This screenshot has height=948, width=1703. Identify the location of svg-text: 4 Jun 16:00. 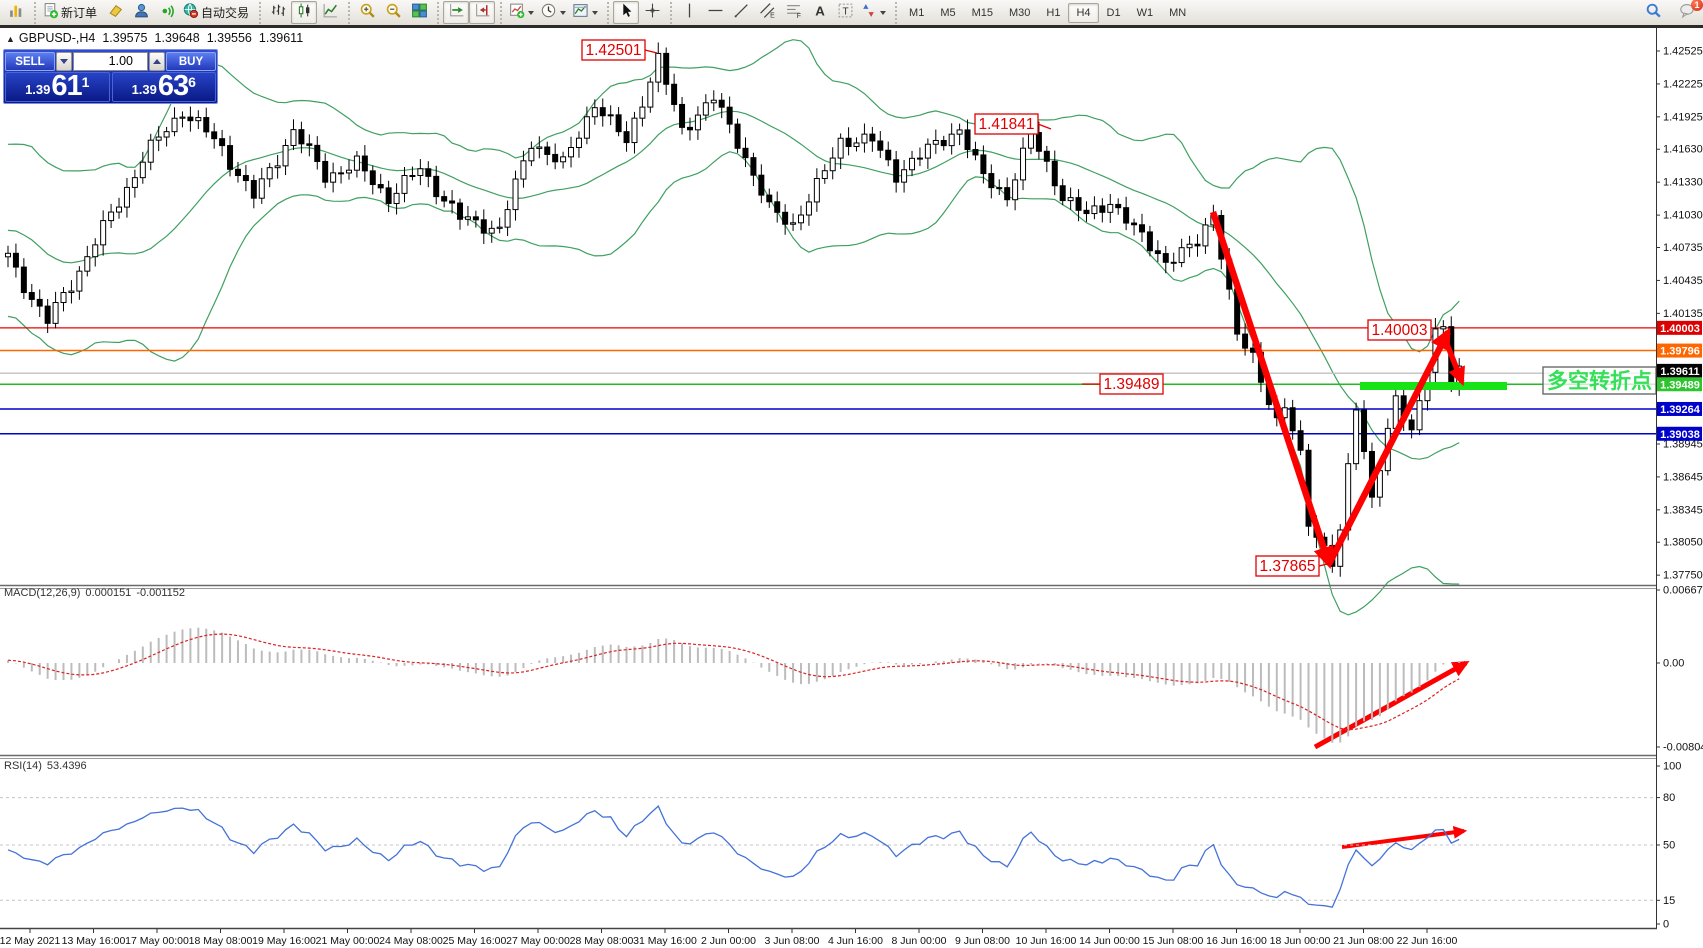
(855, 941).